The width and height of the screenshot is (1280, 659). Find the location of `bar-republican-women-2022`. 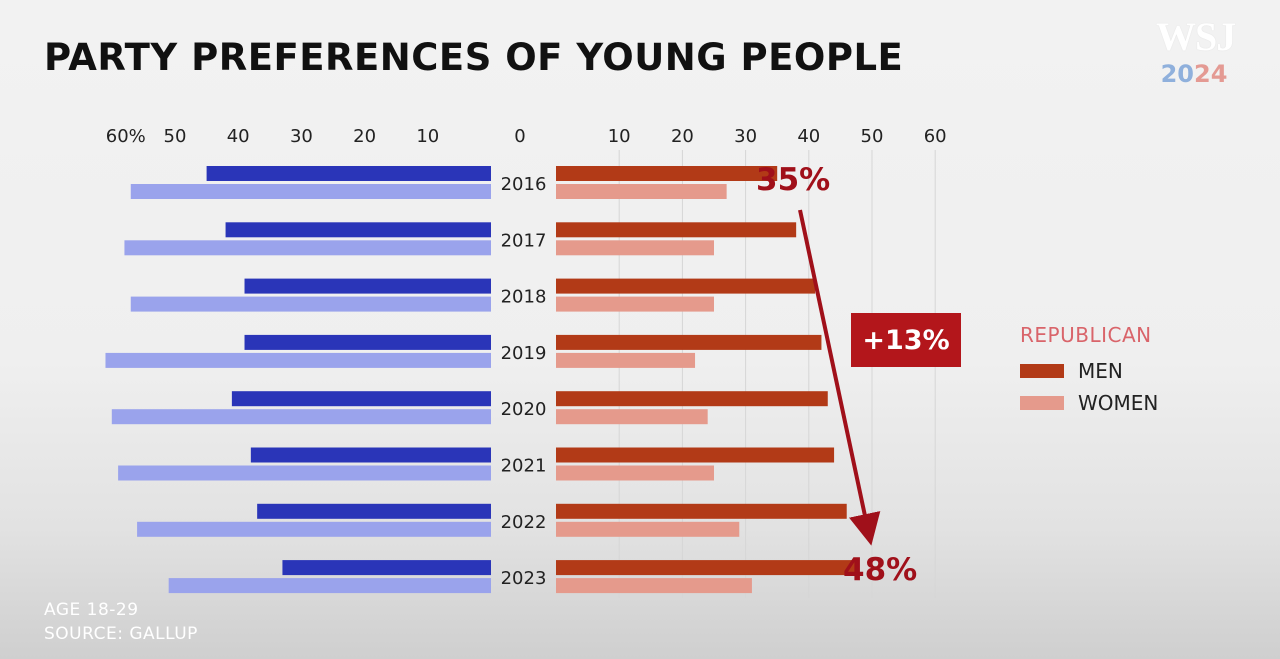

bar-republican-women-2022 is located at coordinates (648, 529).